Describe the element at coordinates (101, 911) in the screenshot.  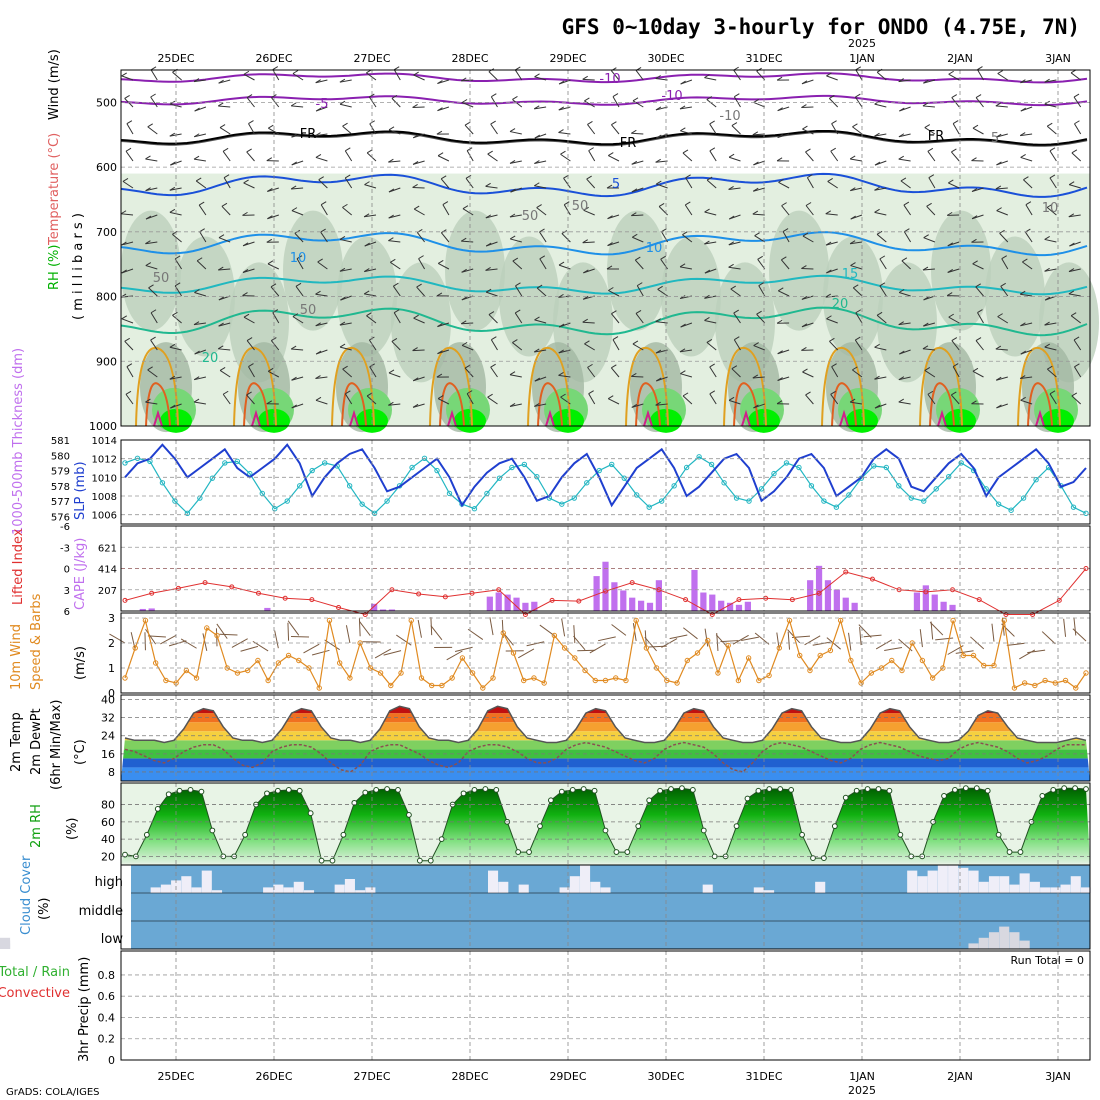
I see `cloud-level-middle: middle` at that location.